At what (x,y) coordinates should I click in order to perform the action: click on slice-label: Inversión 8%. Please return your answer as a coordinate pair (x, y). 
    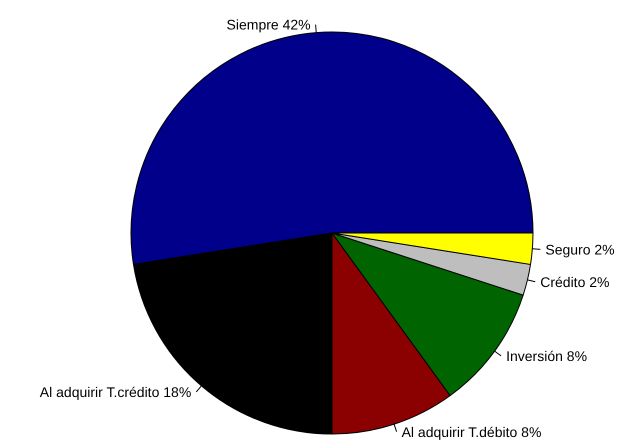
    Looking at the image, I should click on (547, 356).